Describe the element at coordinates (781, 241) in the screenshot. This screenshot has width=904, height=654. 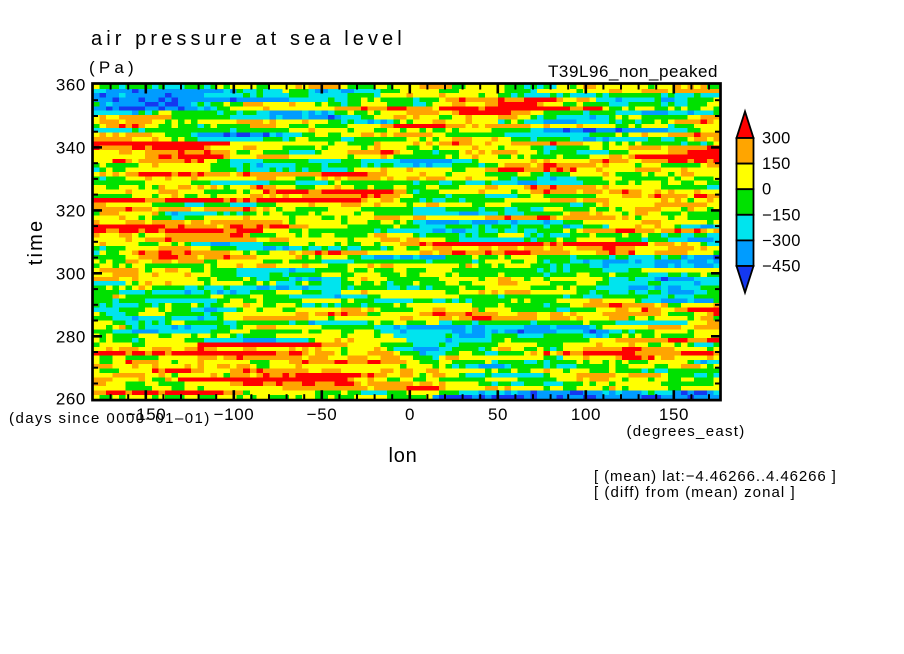
I see `svg-text: −300` at that location.